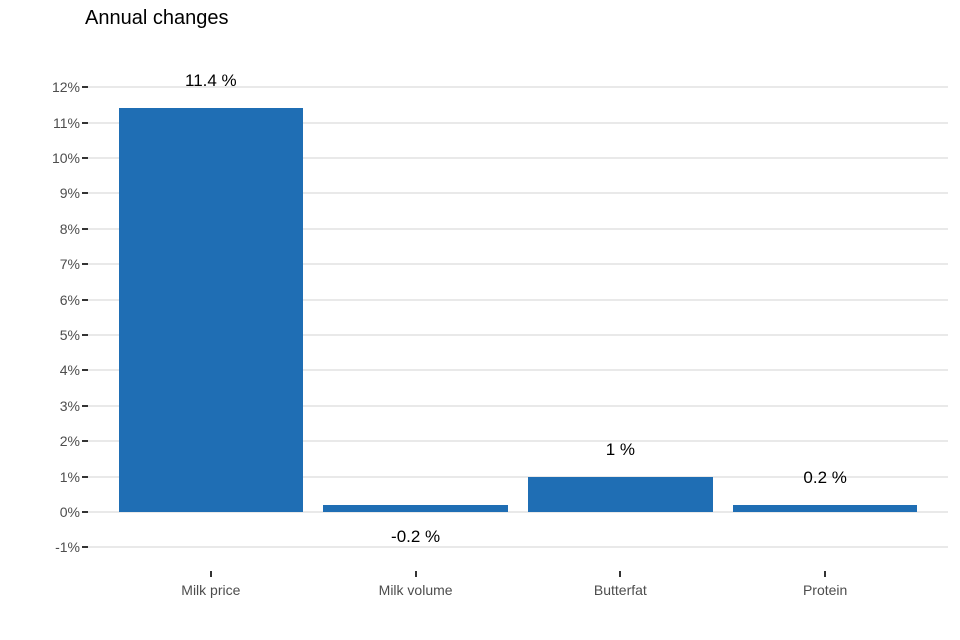 This screenshot has width=960, height=640. What do you see at coordinates (69, 476) in the screenshot?
I see `y-axis-label: 1%` at bounding box center [69, 476].